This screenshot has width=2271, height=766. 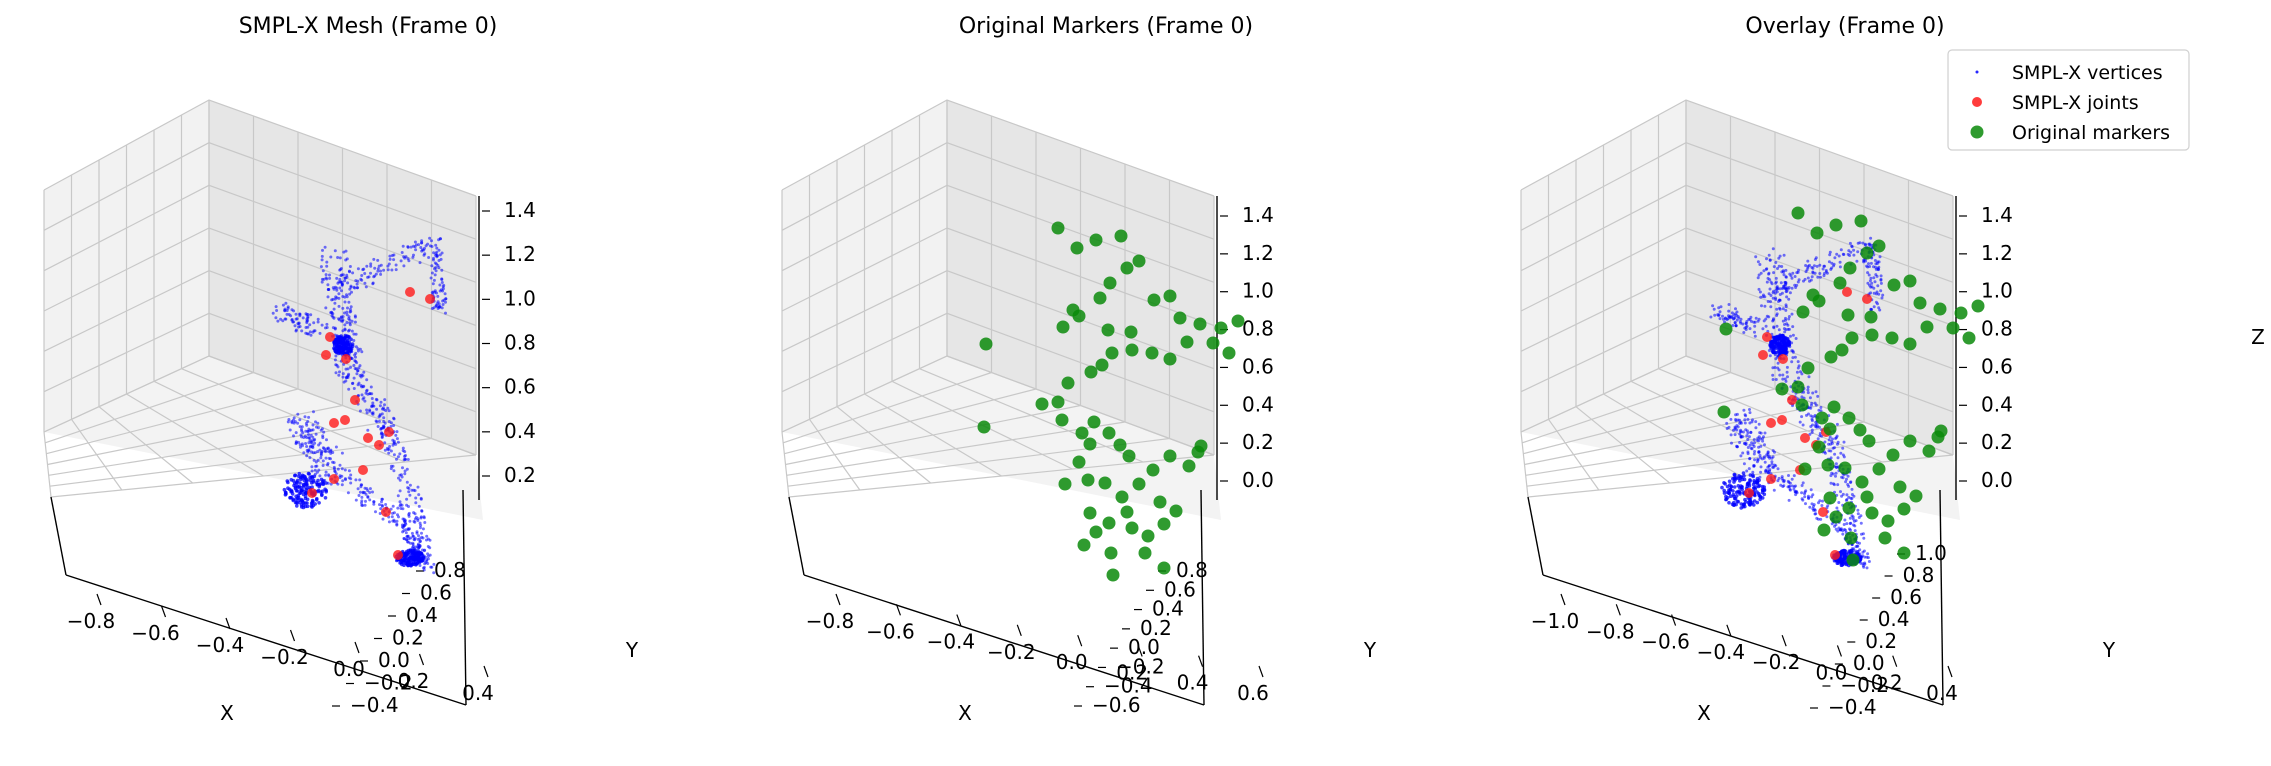 I want to click on x-axis-line, so click(x=1004, y=640).